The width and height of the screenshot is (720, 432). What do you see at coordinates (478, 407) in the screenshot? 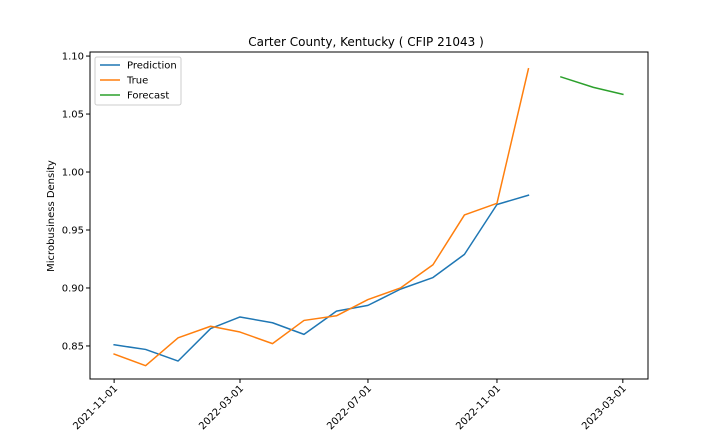
I see `x-tick-label: 2022-11-01` at bounding box center [478, 407].